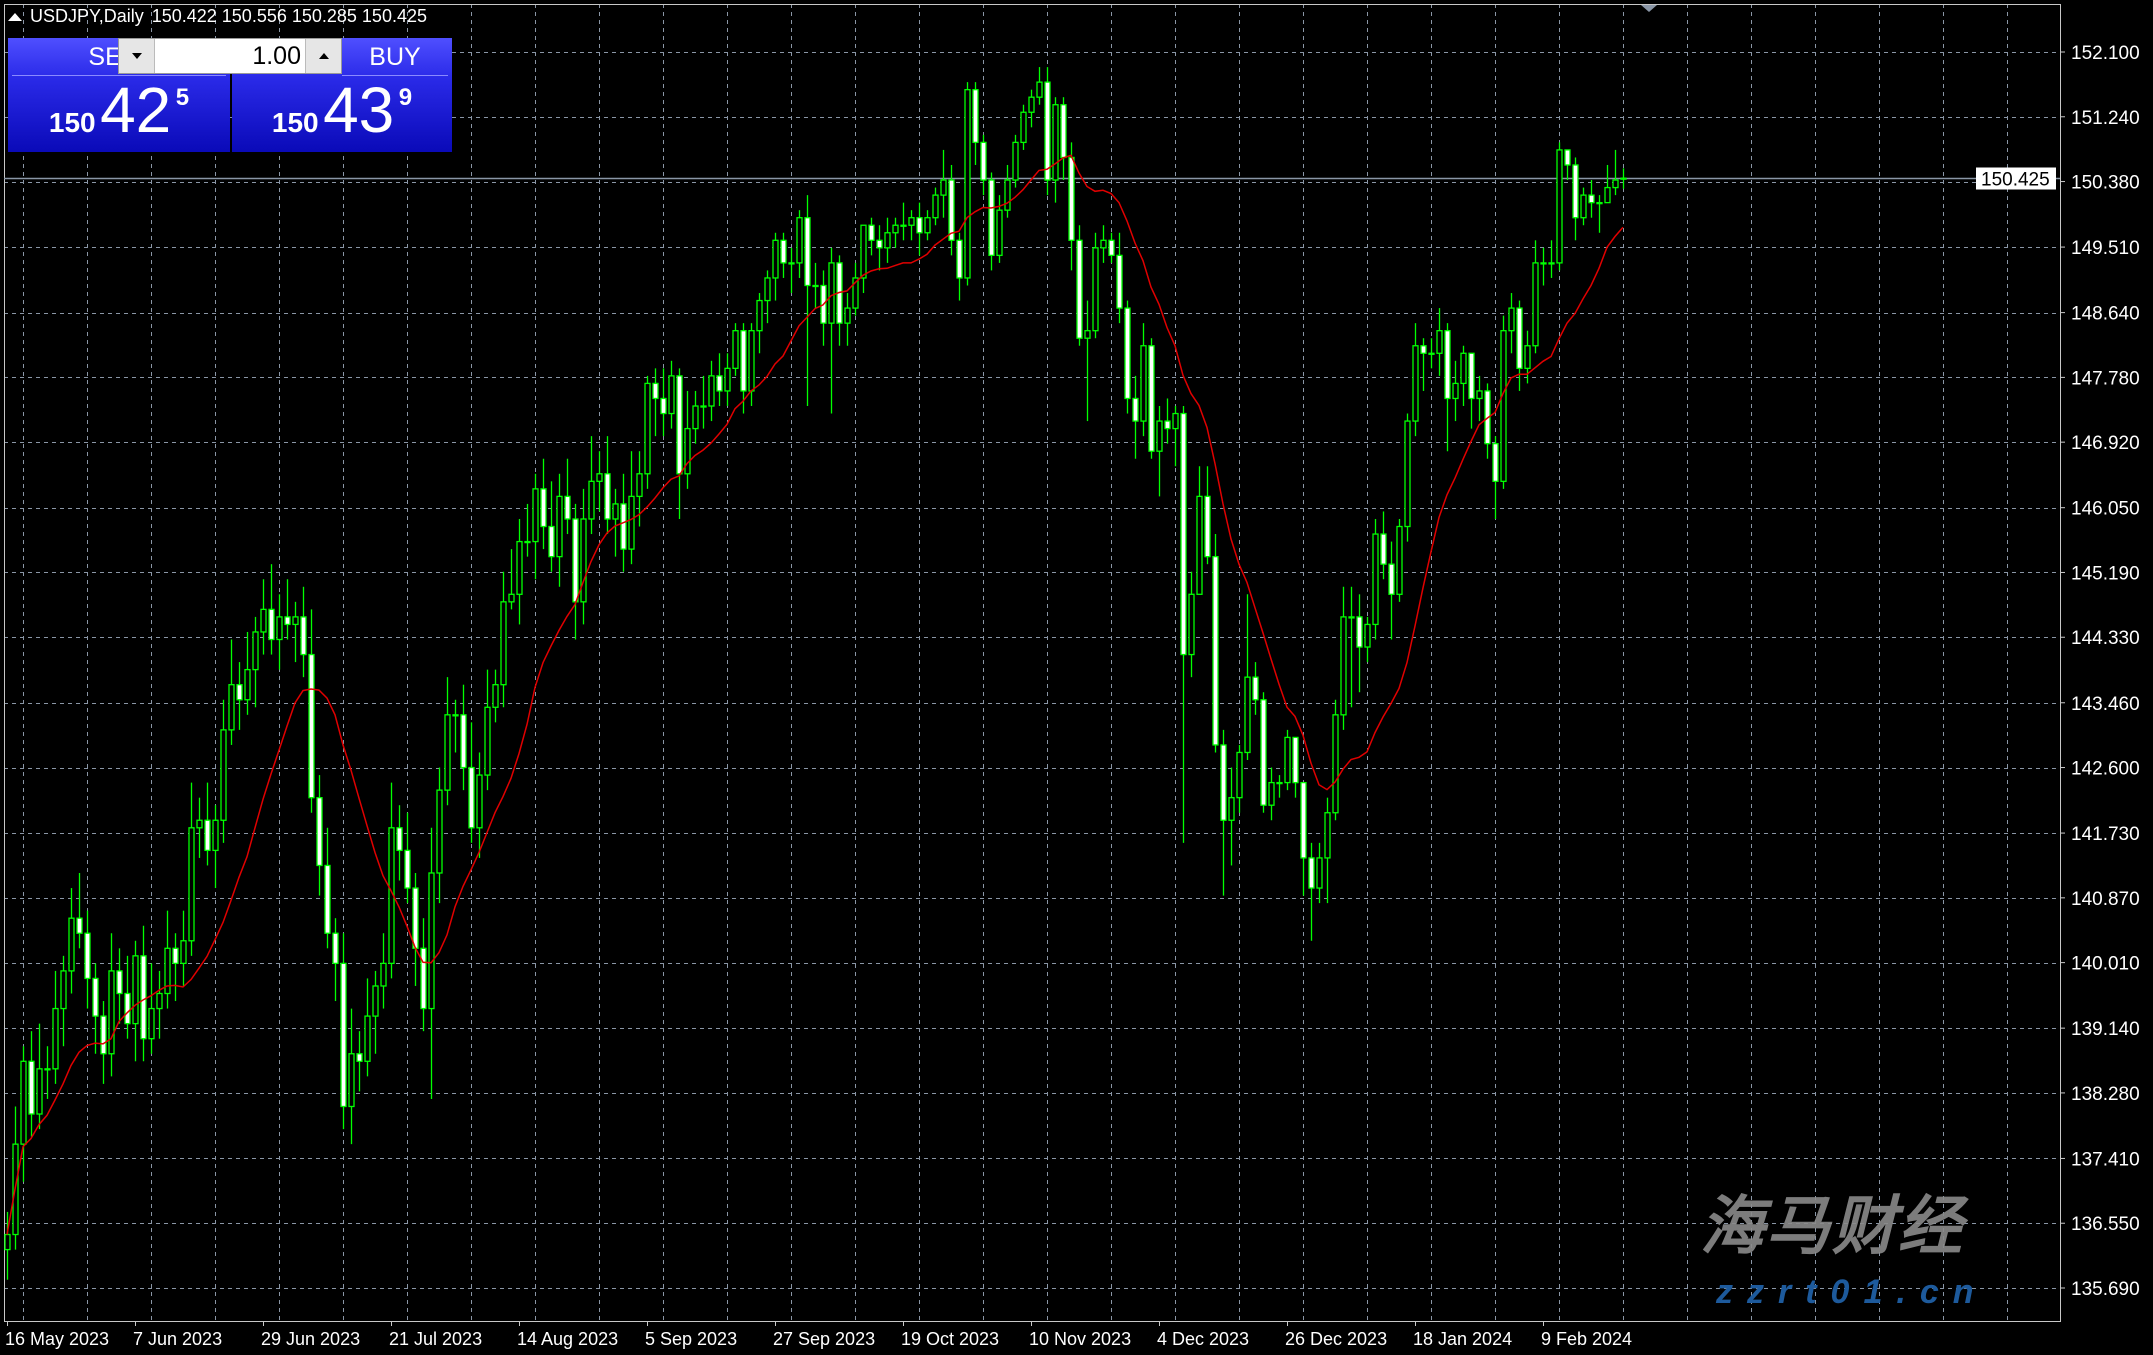 The height and width of the screenshot is (1355, 2153). What do you see at coordinates (136, 110) in the screenshot?
I see `sell-price-big: 42` at bounding box center [136, 110].